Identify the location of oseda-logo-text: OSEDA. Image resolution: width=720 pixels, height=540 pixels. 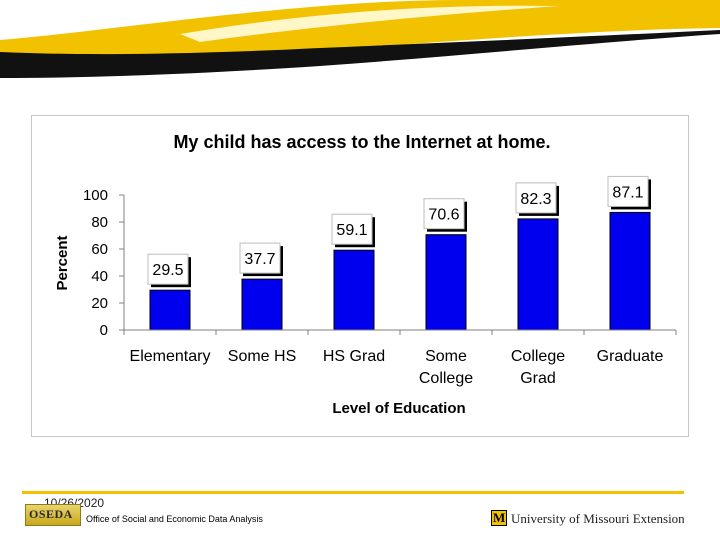
(51, 514).